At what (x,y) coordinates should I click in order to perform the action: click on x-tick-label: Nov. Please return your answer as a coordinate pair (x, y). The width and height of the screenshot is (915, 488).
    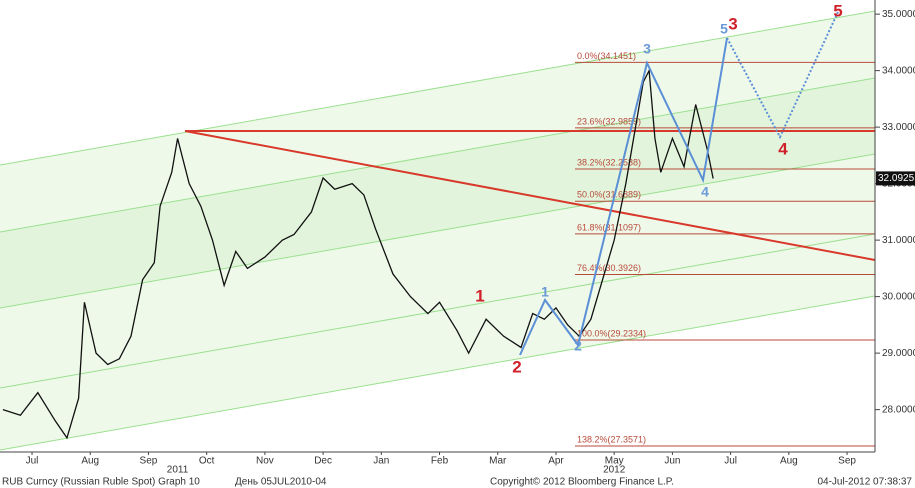
    Looking at the image, I should click on (265, 461).